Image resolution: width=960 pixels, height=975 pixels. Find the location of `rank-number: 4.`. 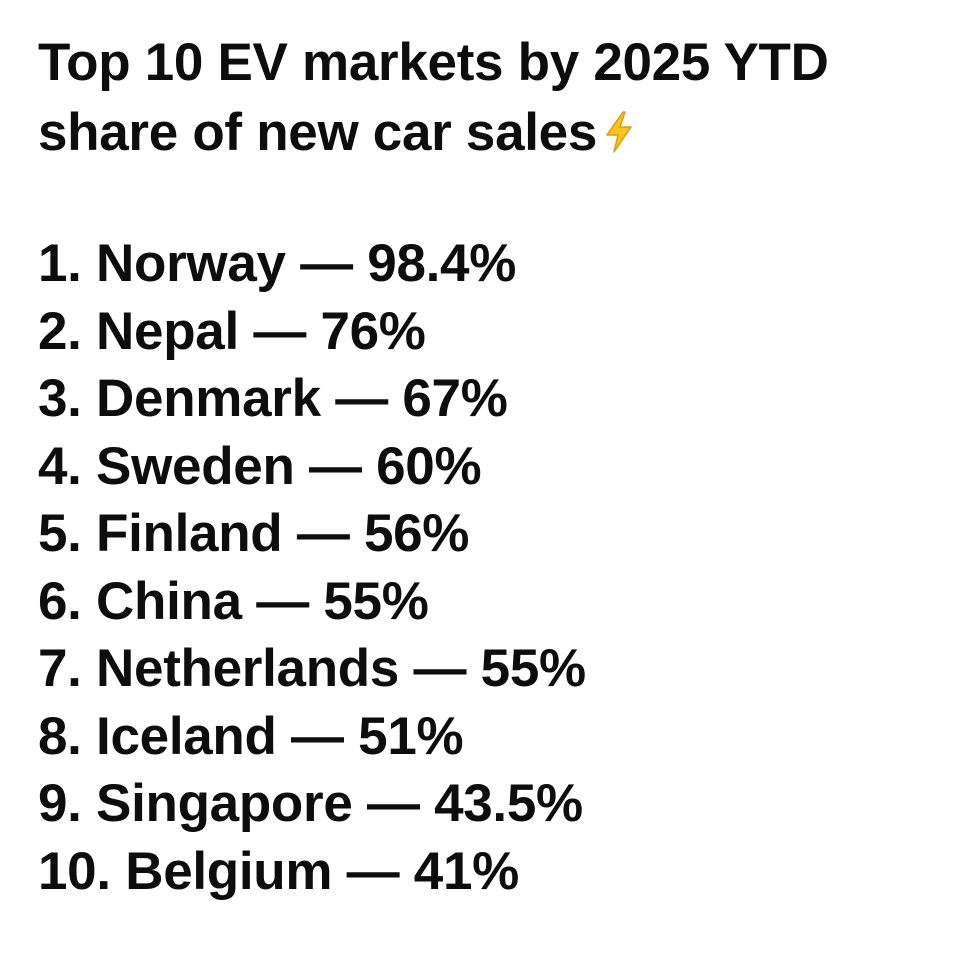

rank-number: 4. is located at coordinates (60, 466).